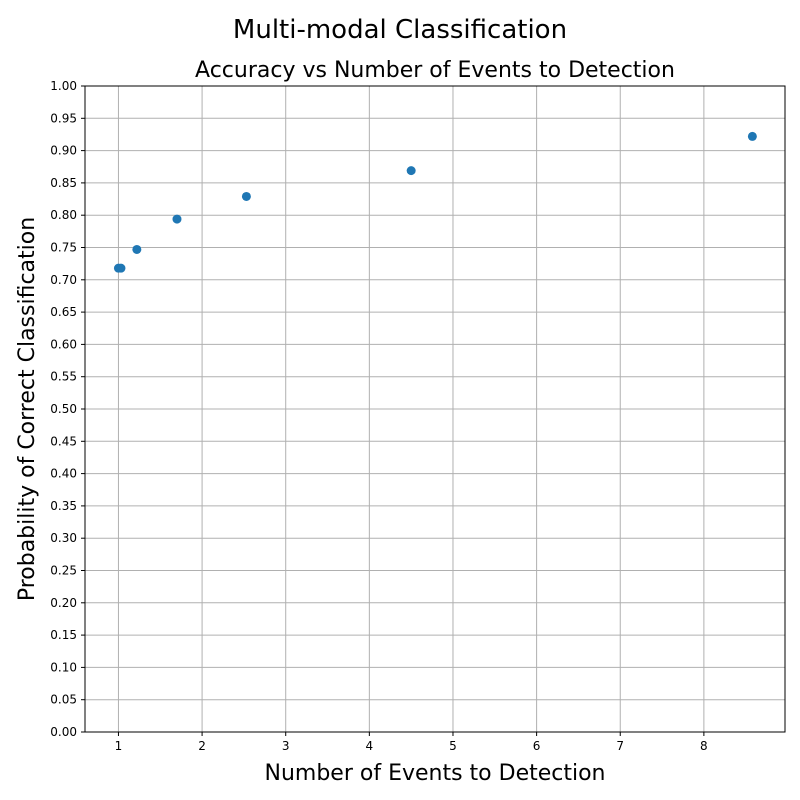 This screenshot has height=800, width=800. Describe the element at coordinates (63, 732) in the screenshot. I see `y-tick-label: 0.00` at that location.